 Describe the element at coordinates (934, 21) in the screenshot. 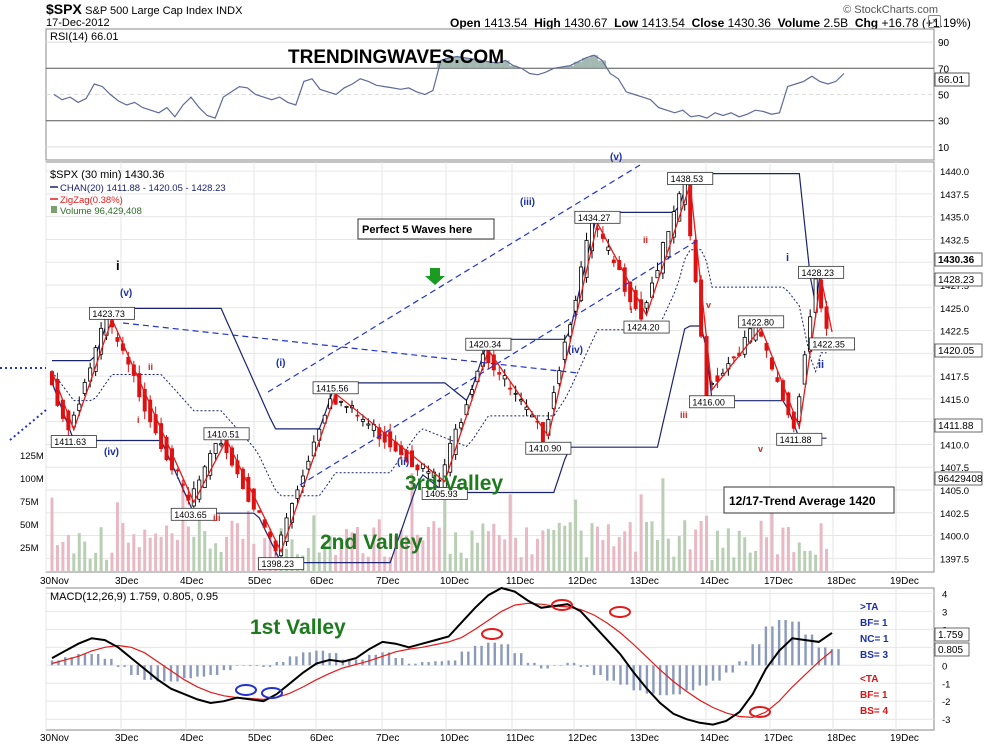

I see `close-icon: ×` at that location.